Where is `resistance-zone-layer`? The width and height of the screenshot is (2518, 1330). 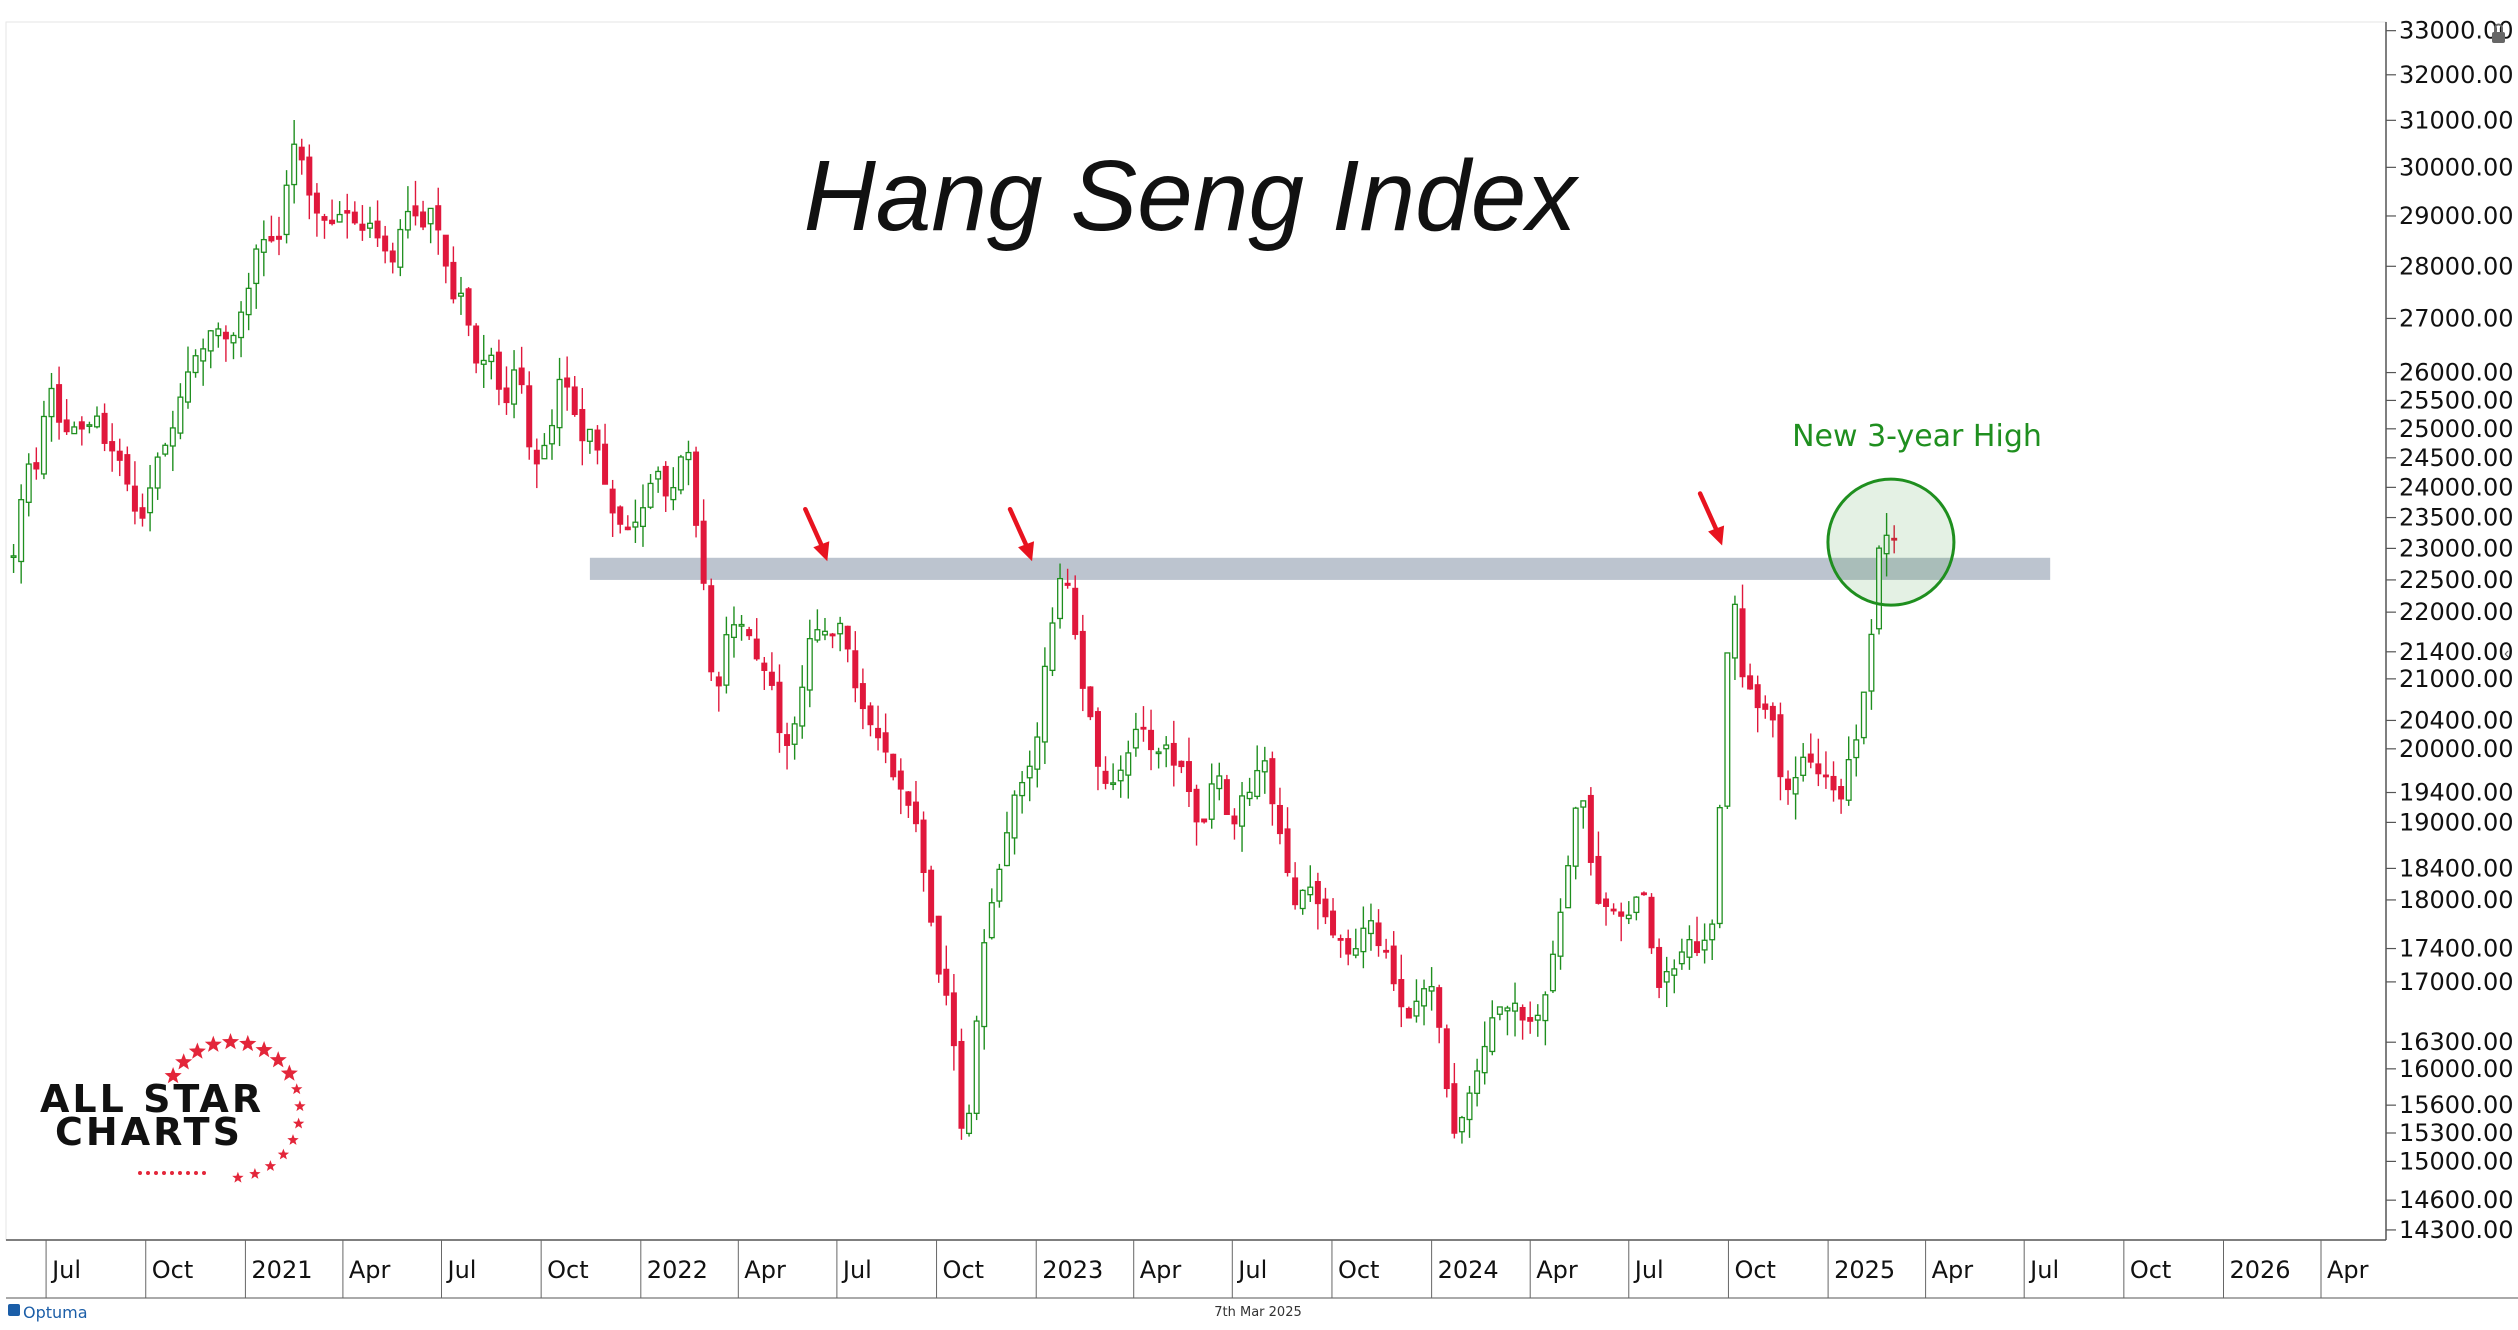 resistance-zone-layer is located at coordinates (1320, 568).